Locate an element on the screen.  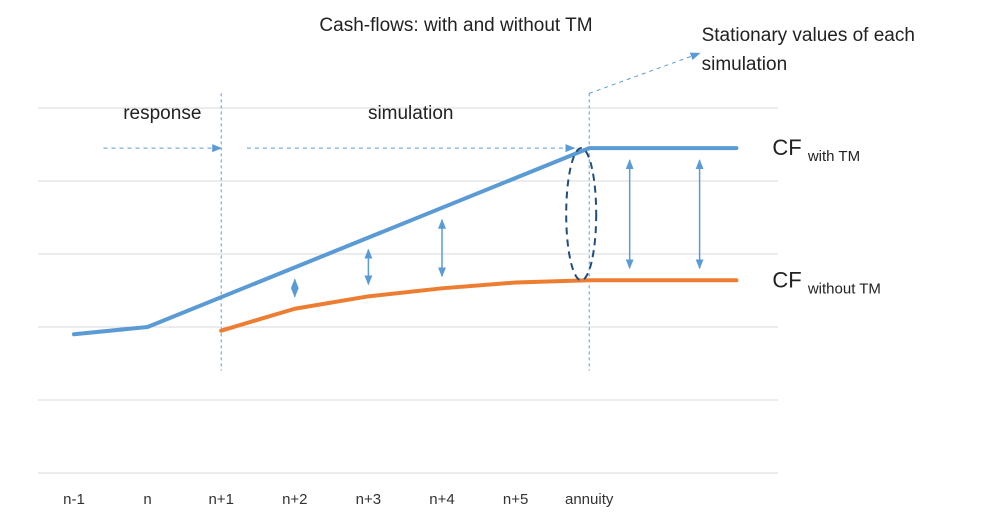
x-tick-label: annuity is located at coordinates (589, 499).